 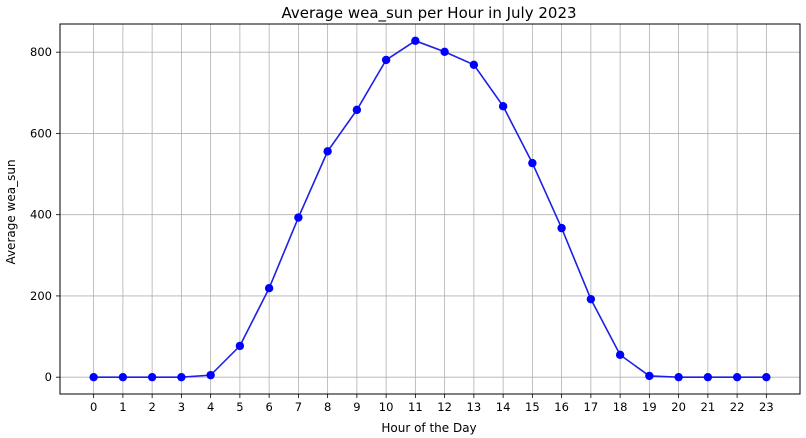 What do you see at coordinates (591, 407) in the screenshot?
I see `x-tick-label: 17` at bounding box center [591, 407].